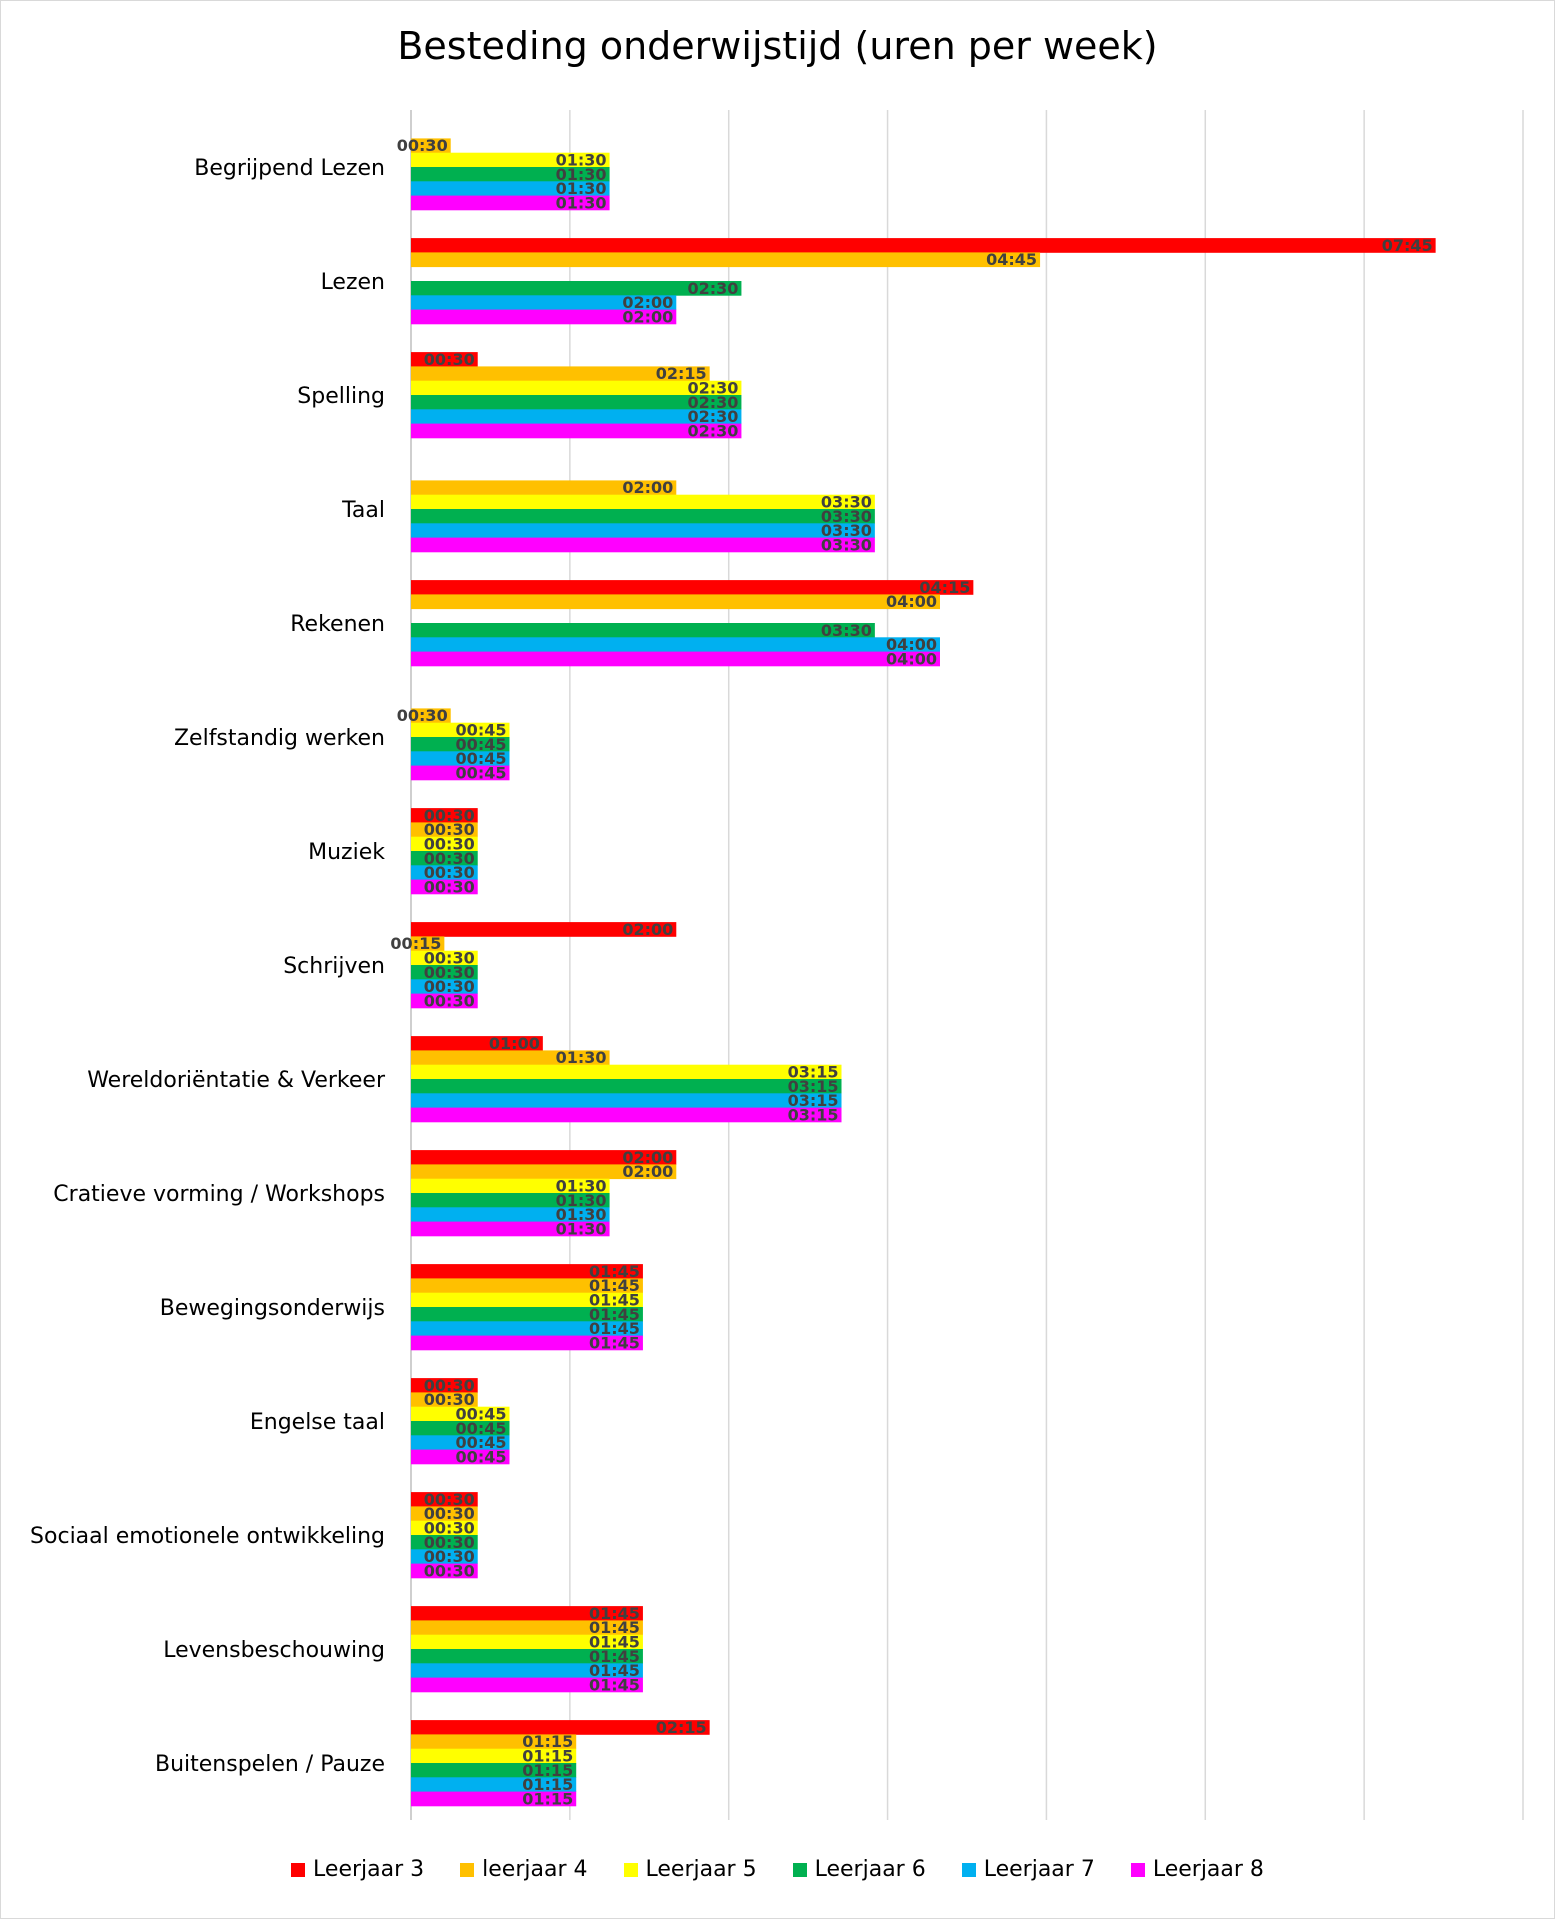 This screenshot has width=1555, height=1919. What do you see at coordinates (870, 1869) in the screenshot?
I see `legend-label: Leerjaar 6` at bounding box center [870, 1869].